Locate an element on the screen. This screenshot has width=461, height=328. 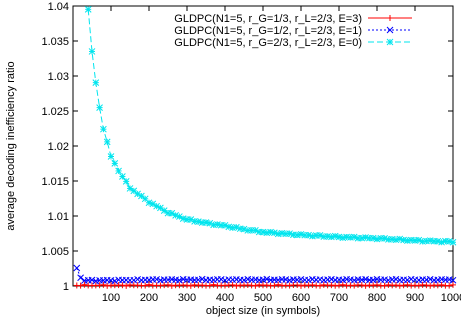
x-tick-label: 200 is located at coordinates (149, 298).